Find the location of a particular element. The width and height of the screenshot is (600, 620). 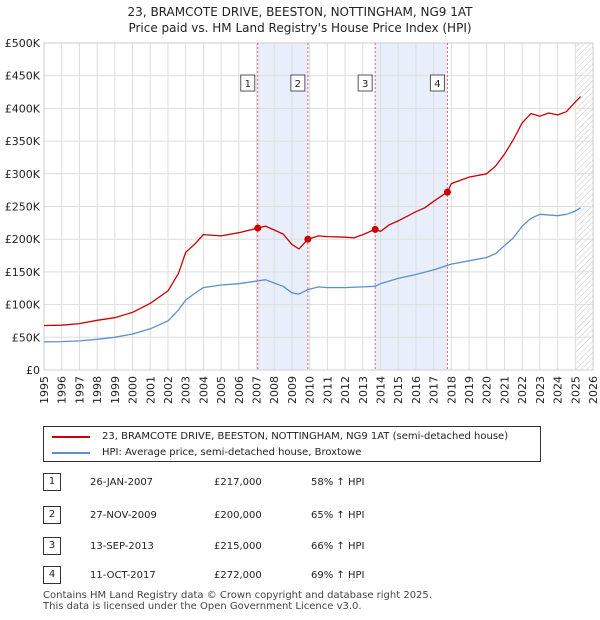

x-tick-label: 1997 is located at coordinates (79, 390).